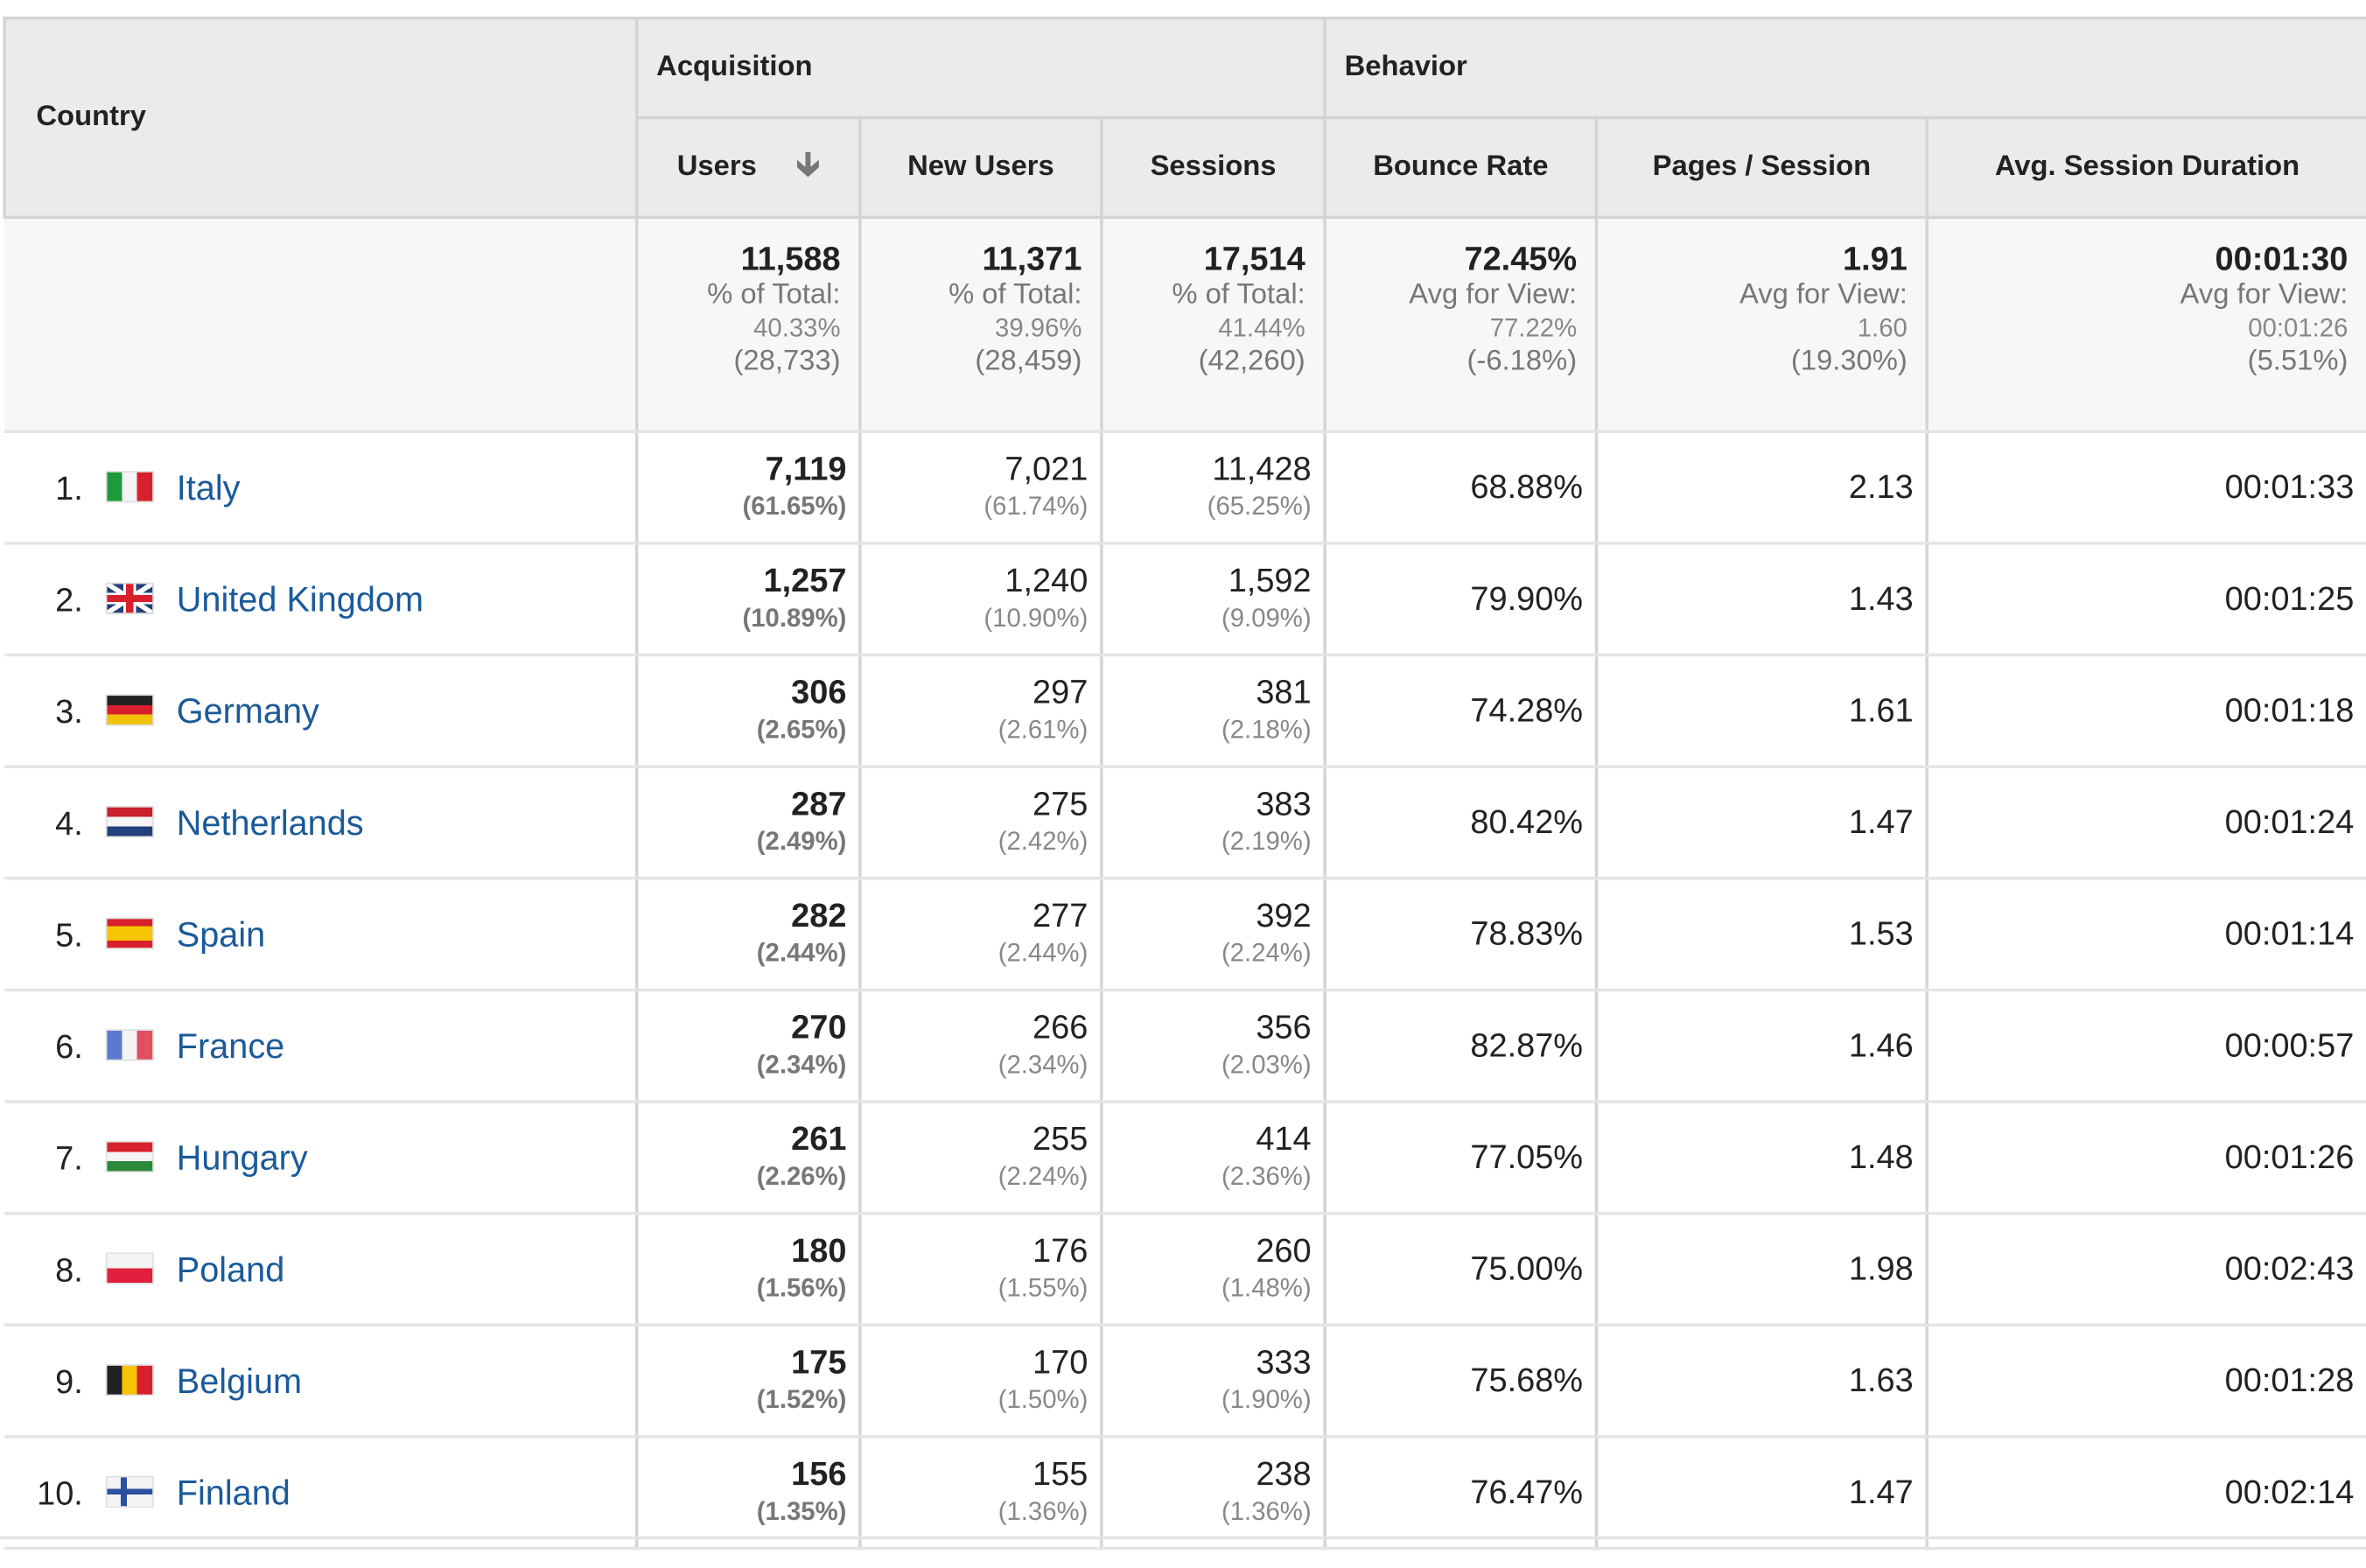 Image resolution: width=2366 pixels, height=1568 pixels. I want to click on country-cell: 4. Netherlands, so click(321, 823).